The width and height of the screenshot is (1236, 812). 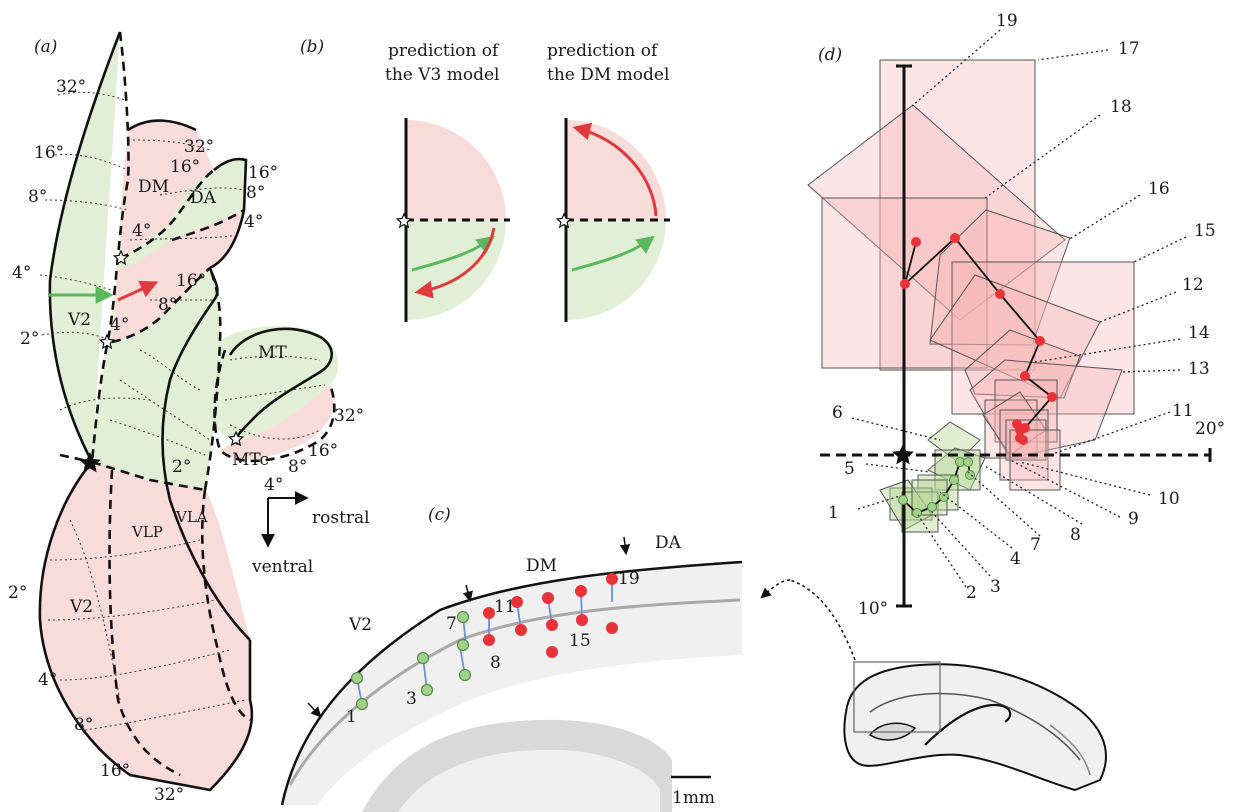 I want to click on area-label-v2: V2, so click(x=360, y=625).